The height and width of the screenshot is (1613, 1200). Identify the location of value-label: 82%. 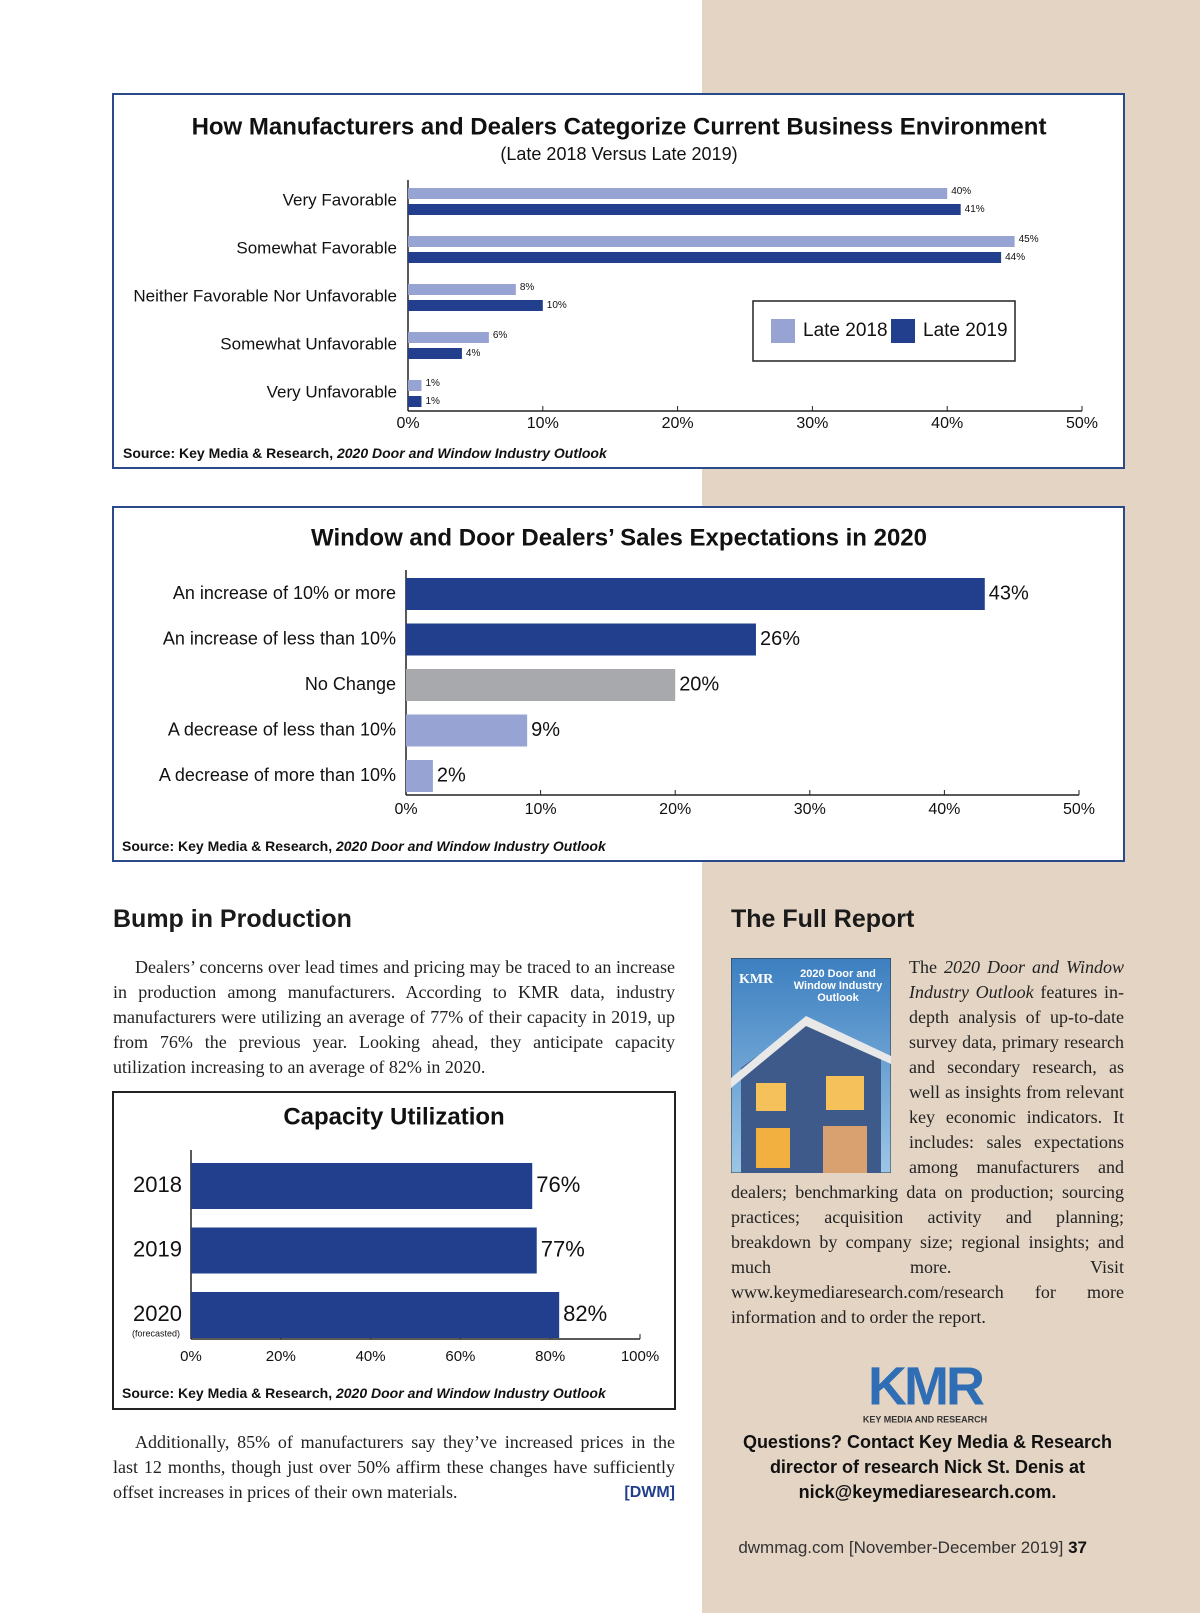
(585, 1313).